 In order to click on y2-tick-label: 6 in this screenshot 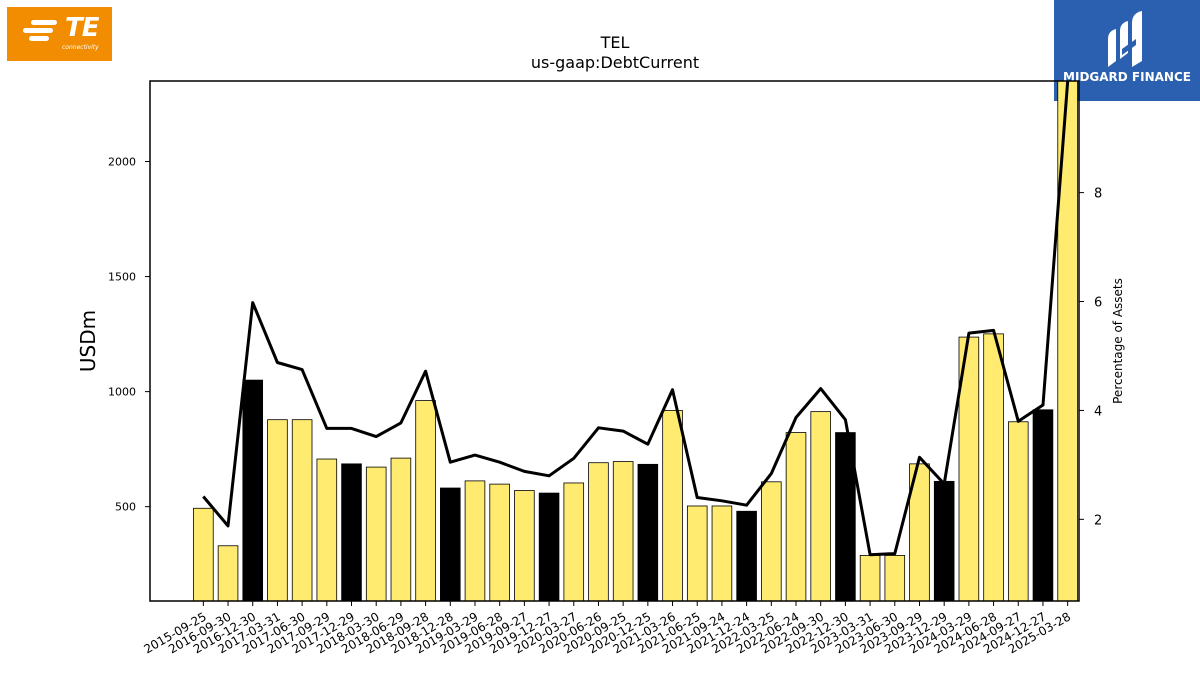, I will do `click(1098, 303)`.